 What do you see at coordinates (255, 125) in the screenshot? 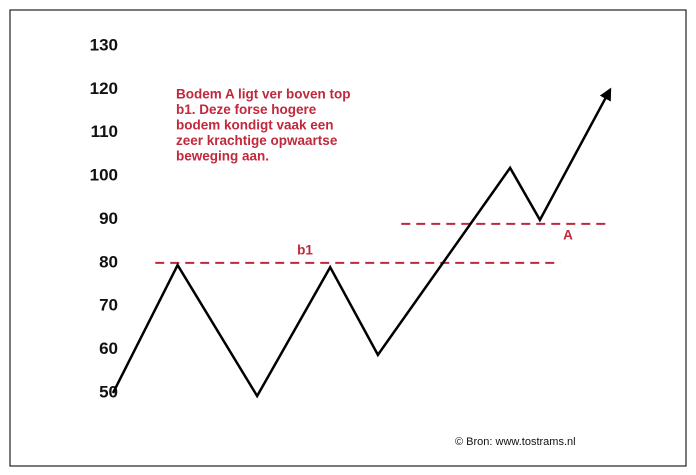
I see `annotation: bodem kondigt vaak een` at bounding box center [255, 125].